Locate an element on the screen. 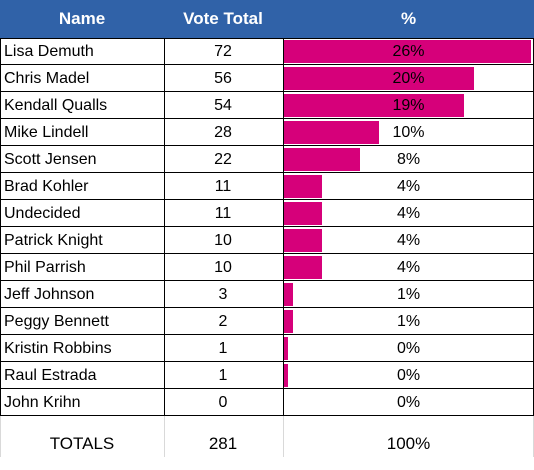  percent-cell: 20% is located at coordinates (408, 78).